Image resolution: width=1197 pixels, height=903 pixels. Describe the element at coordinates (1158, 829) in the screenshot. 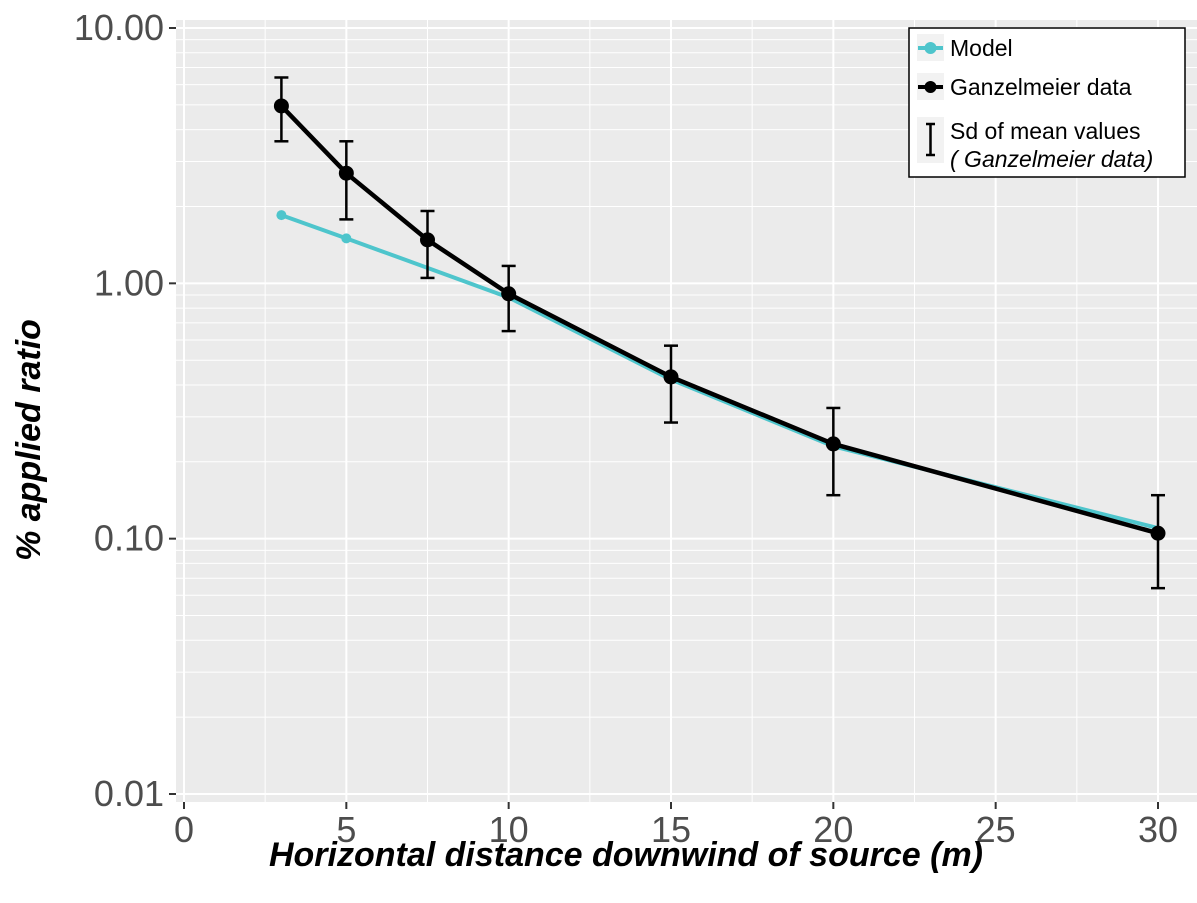

I see `x-tick-label: 30` at that location.